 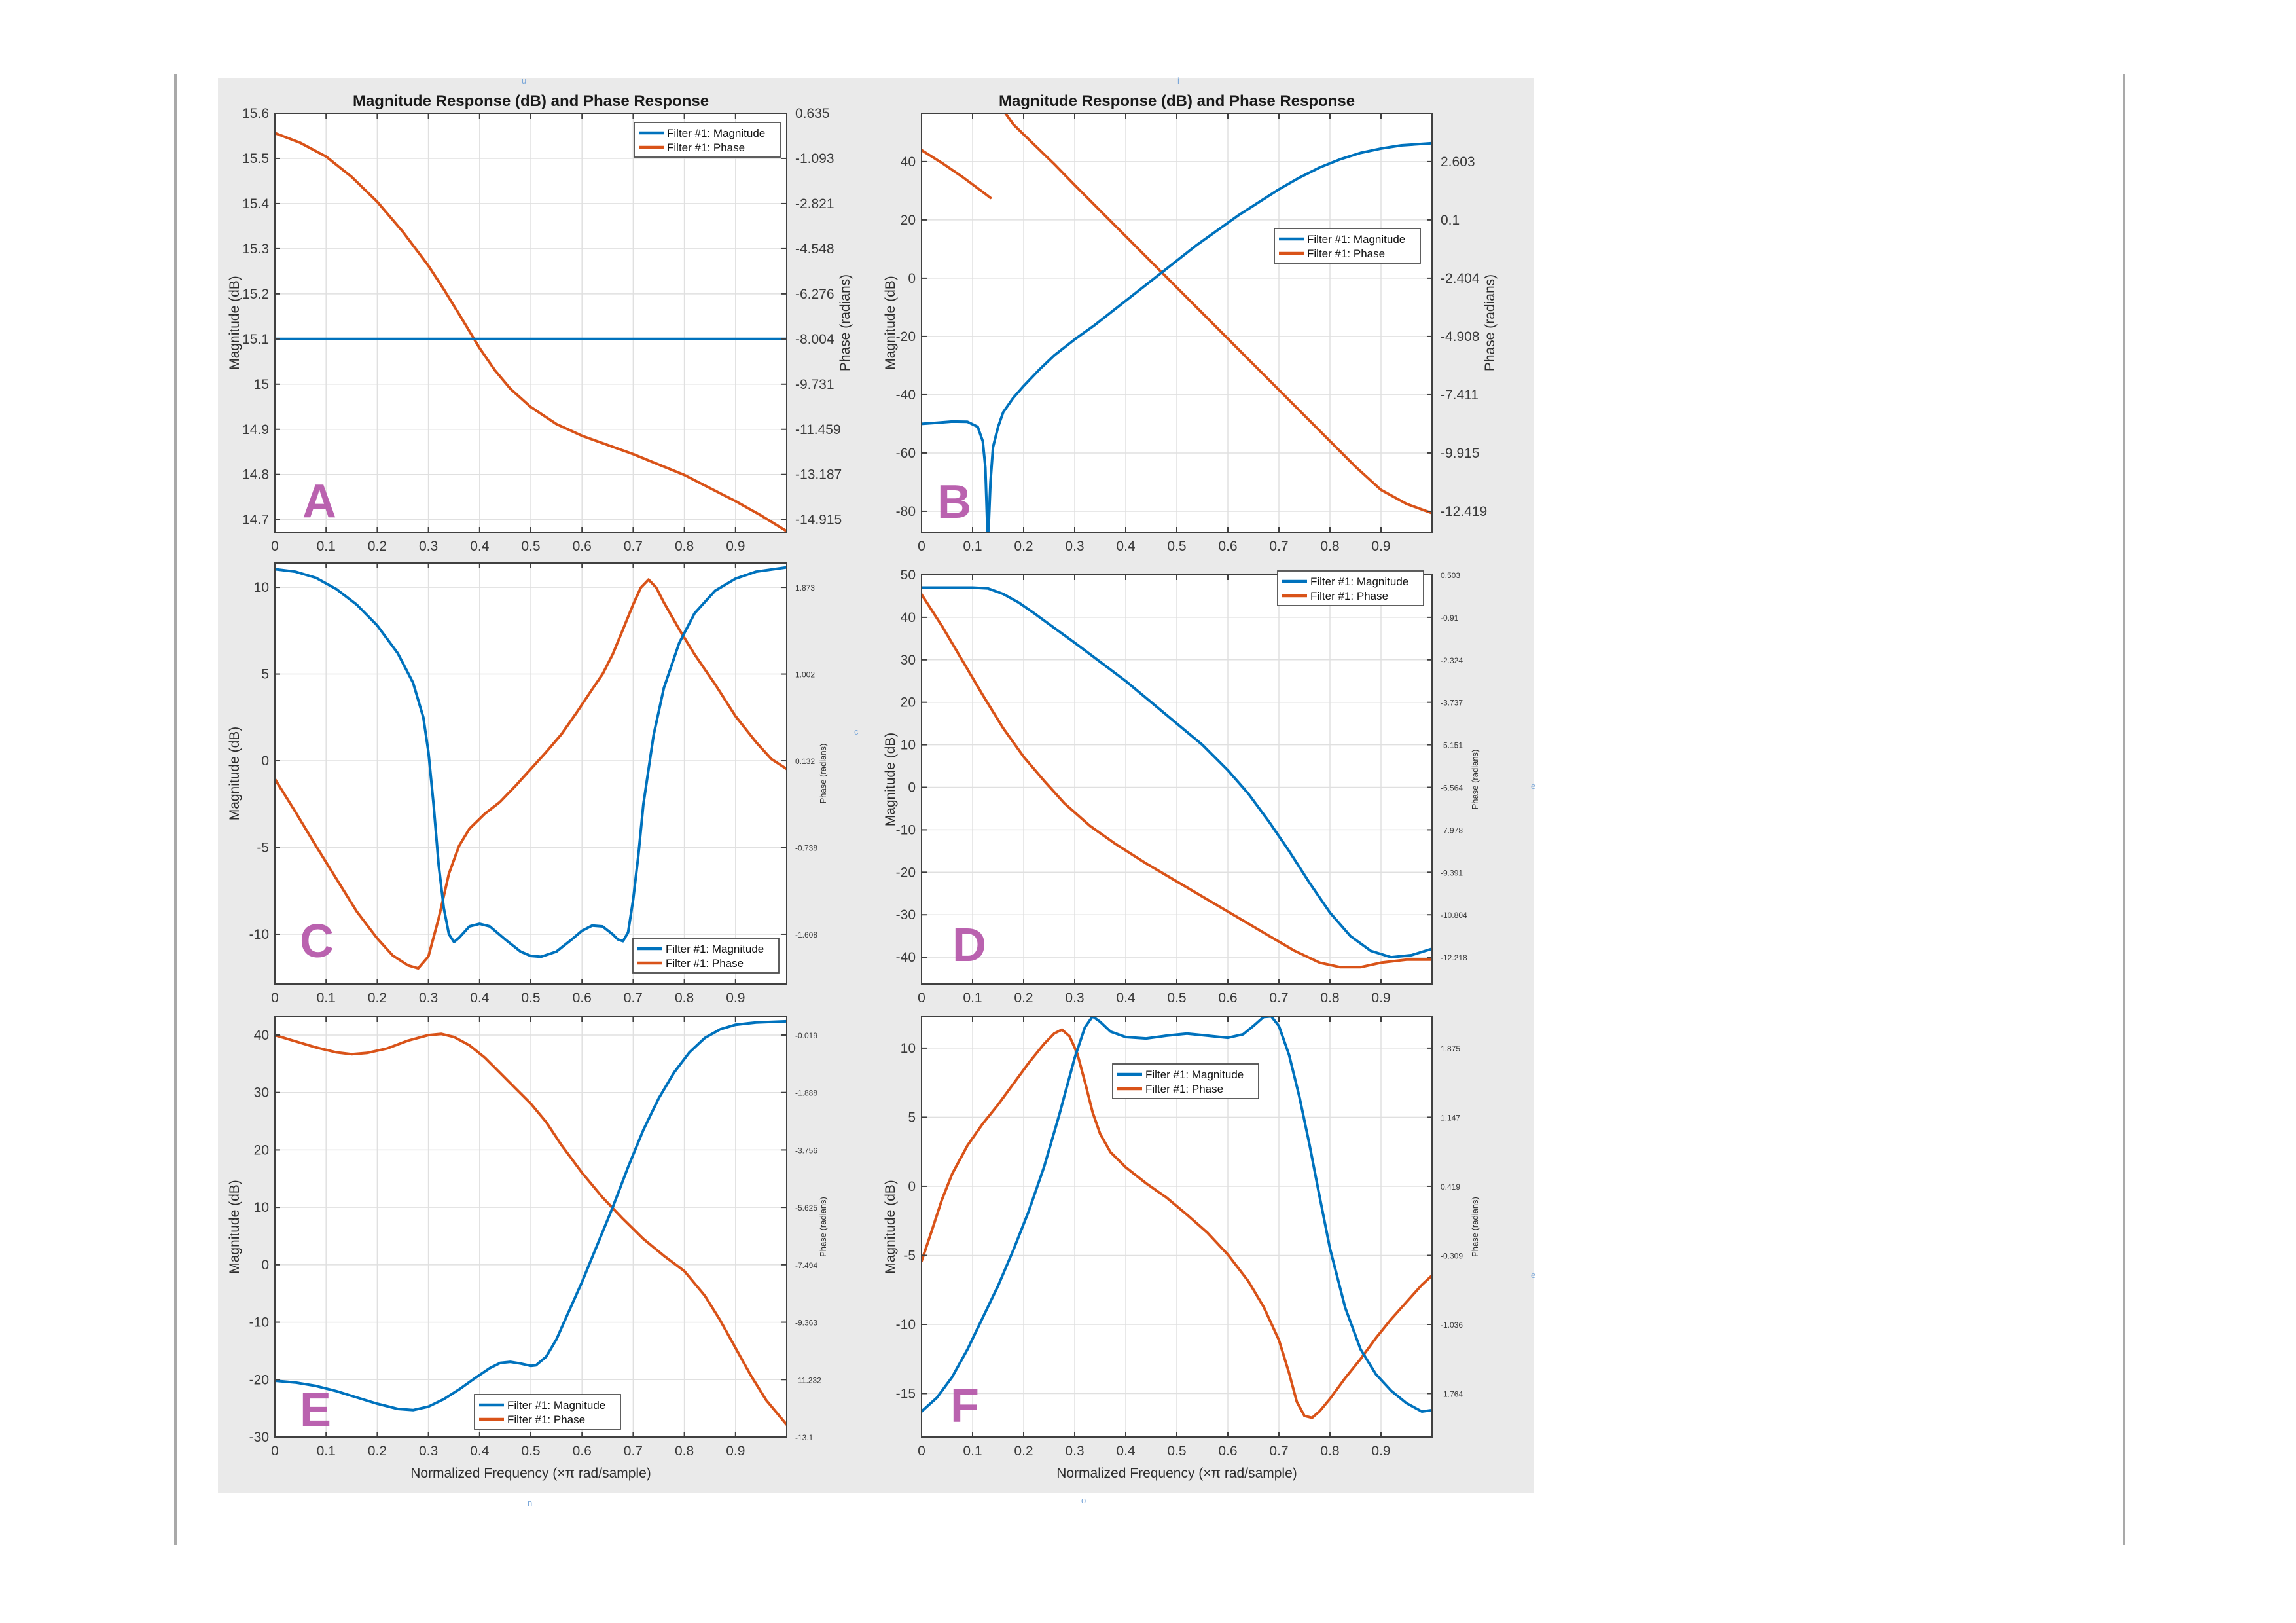 What do you see at coordinates (480, 998) in the screenshot?
I see `x-tick-label: 0.4` at bounding box center [480, 998].